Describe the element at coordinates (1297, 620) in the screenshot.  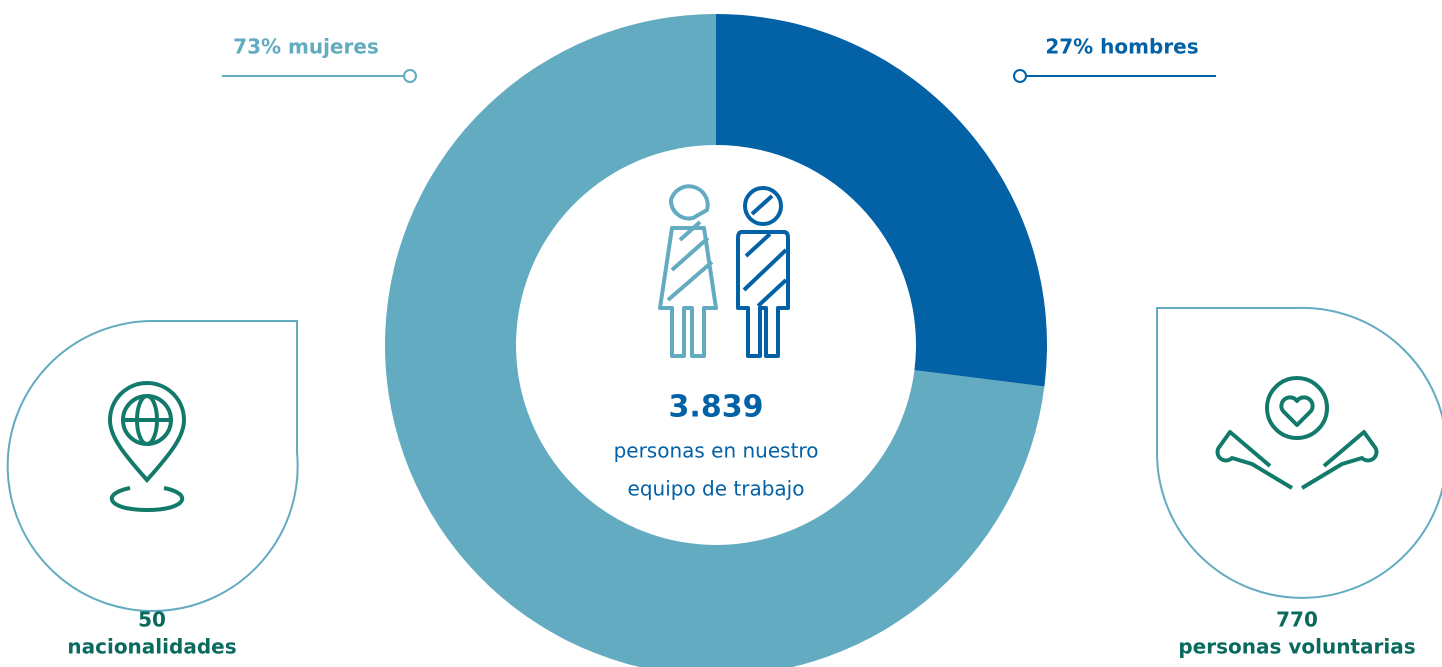
I see `stat-value: 770` at that location.